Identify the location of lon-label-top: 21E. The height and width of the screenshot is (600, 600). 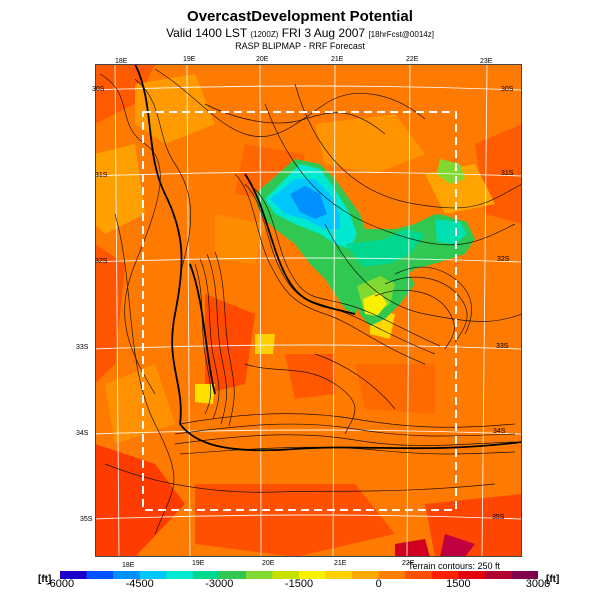
(337, 59).